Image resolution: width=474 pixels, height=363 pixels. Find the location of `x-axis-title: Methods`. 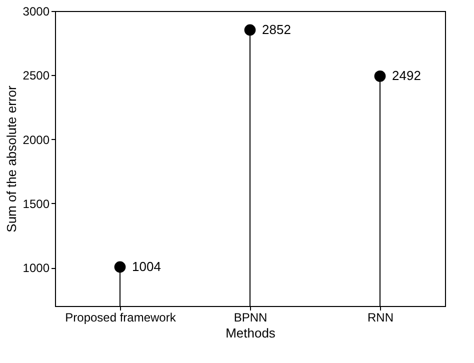

x-axis-title: Methods is located at coordinates (251, 333).